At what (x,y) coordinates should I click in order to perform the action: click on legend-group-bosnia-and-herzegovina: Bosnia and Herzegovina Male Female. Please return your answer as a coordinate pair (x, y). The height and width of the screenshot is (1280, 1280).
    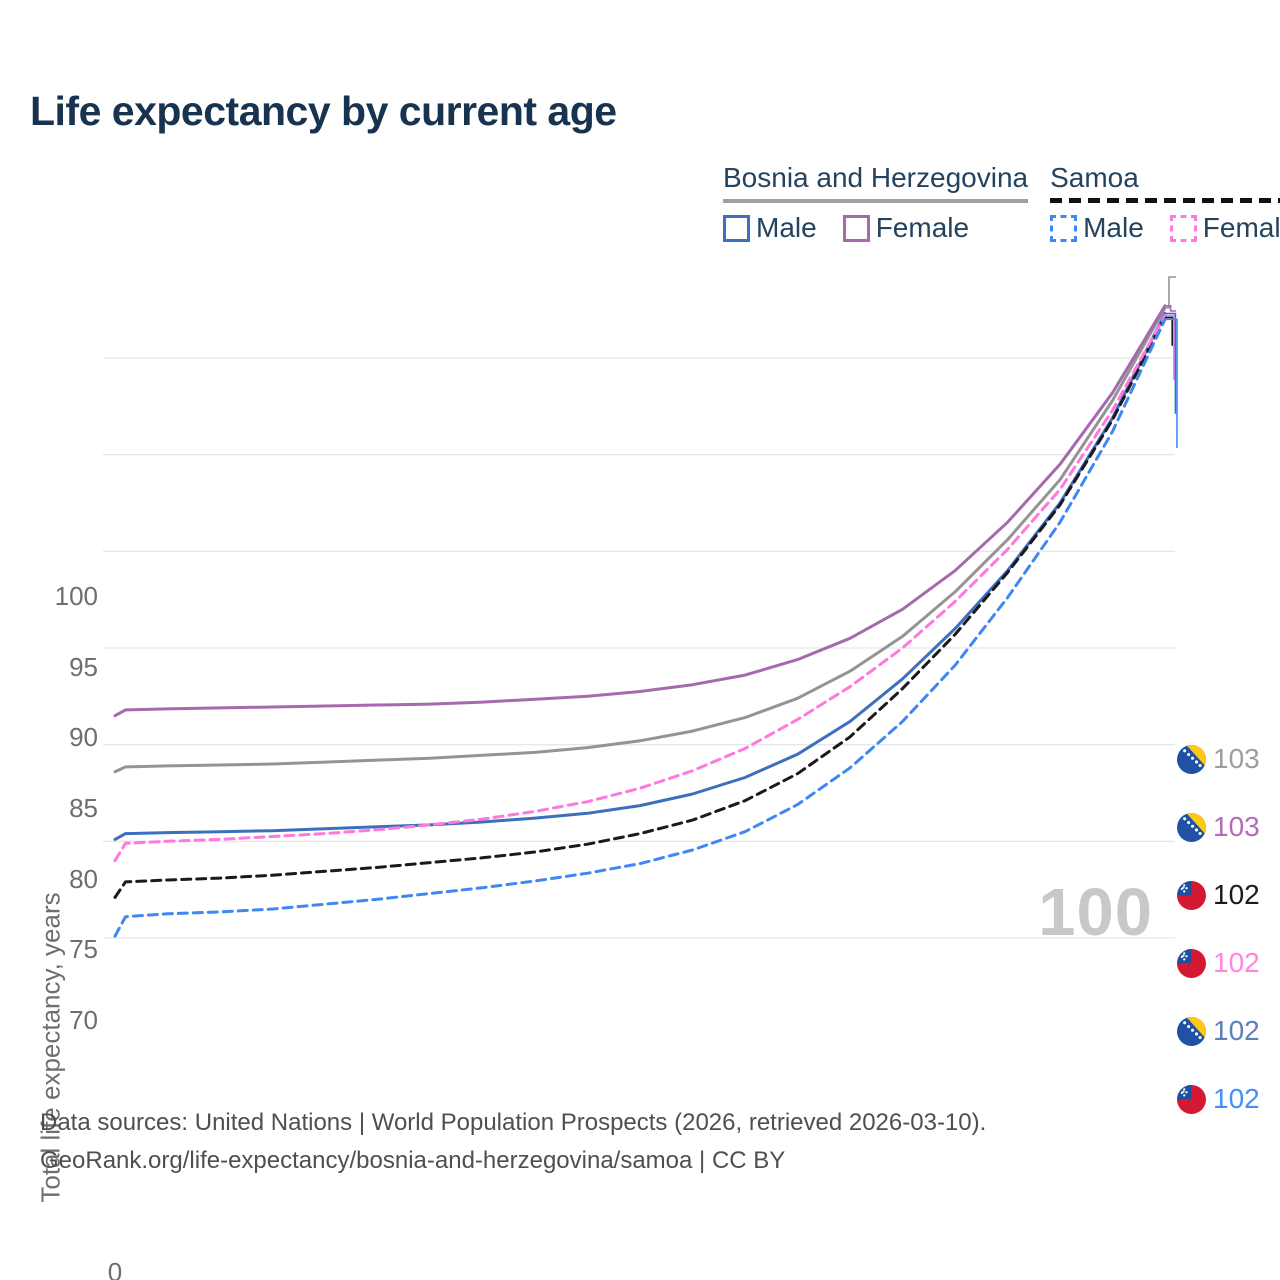
    Looking at the image, I should click on (876, 203).